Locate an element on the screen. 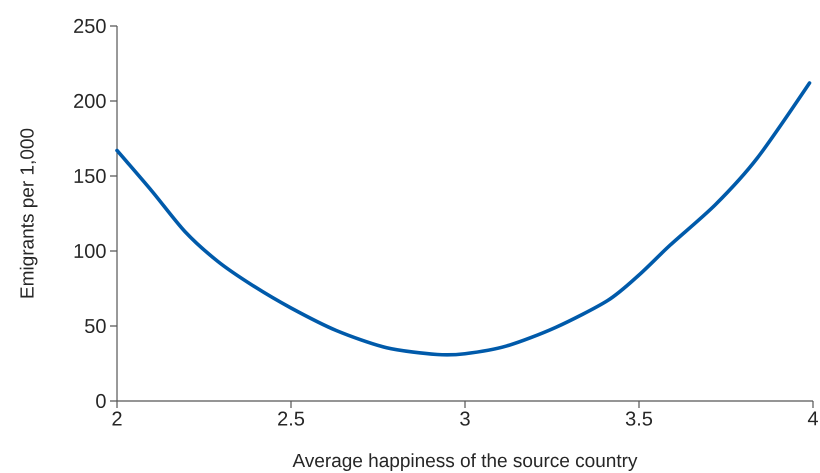 The image size is (820, 473). x-axis-title: Average happiness of the source country is located at coordinates (465, 462).